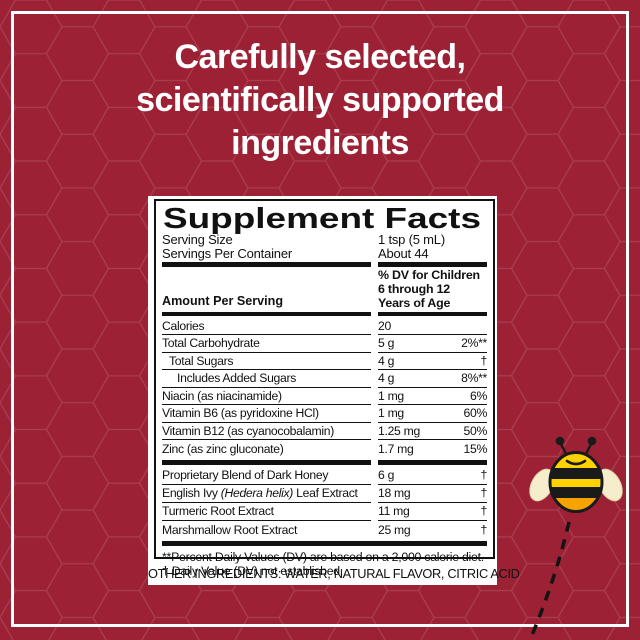 The width and height of the screenshot is (640, 640). What do you see at coordinates (324, 397) in the screenshot?
I see `table-row-niacin: Niacin (as niacinamide) 1 mg 6%` at bounding box center [324, 397].